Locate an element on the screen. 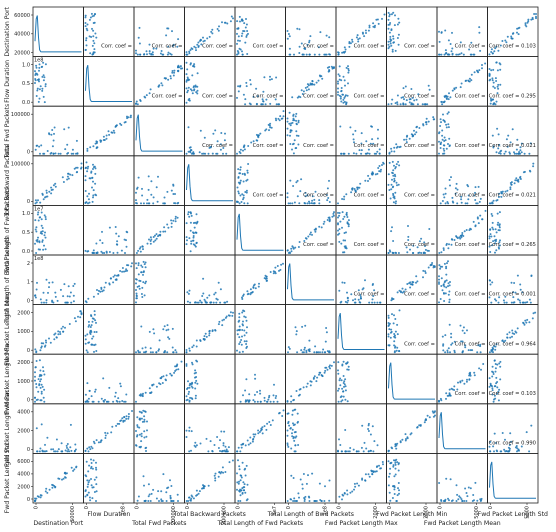 The width and height of the screenshot is (556, 532). scatter-cell-r4-c4 is located at coordinates (260, 230).